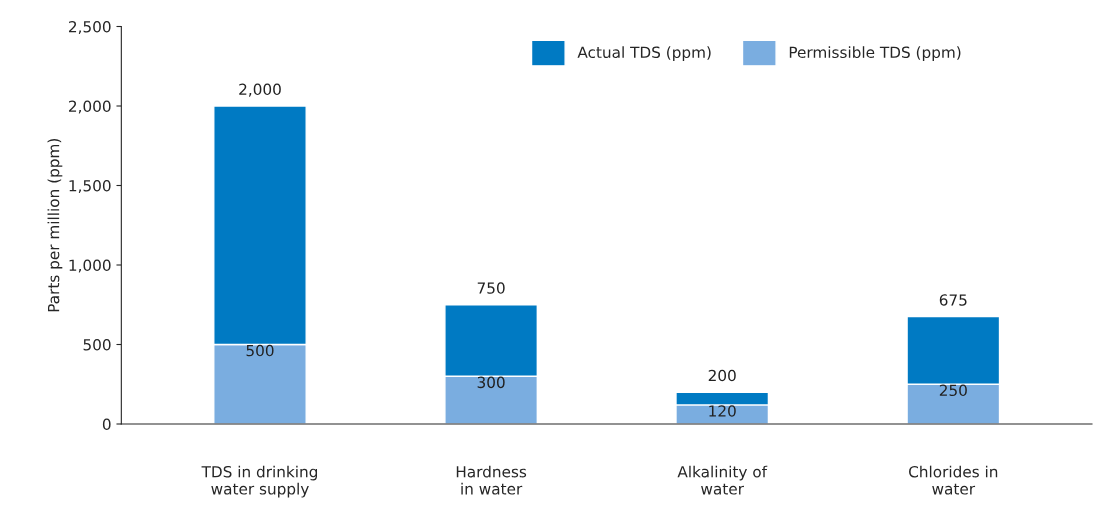 The height and width of the screenshot is (530, 1103). I want to click on y-tick-label: 2,500, so click(89, 27).